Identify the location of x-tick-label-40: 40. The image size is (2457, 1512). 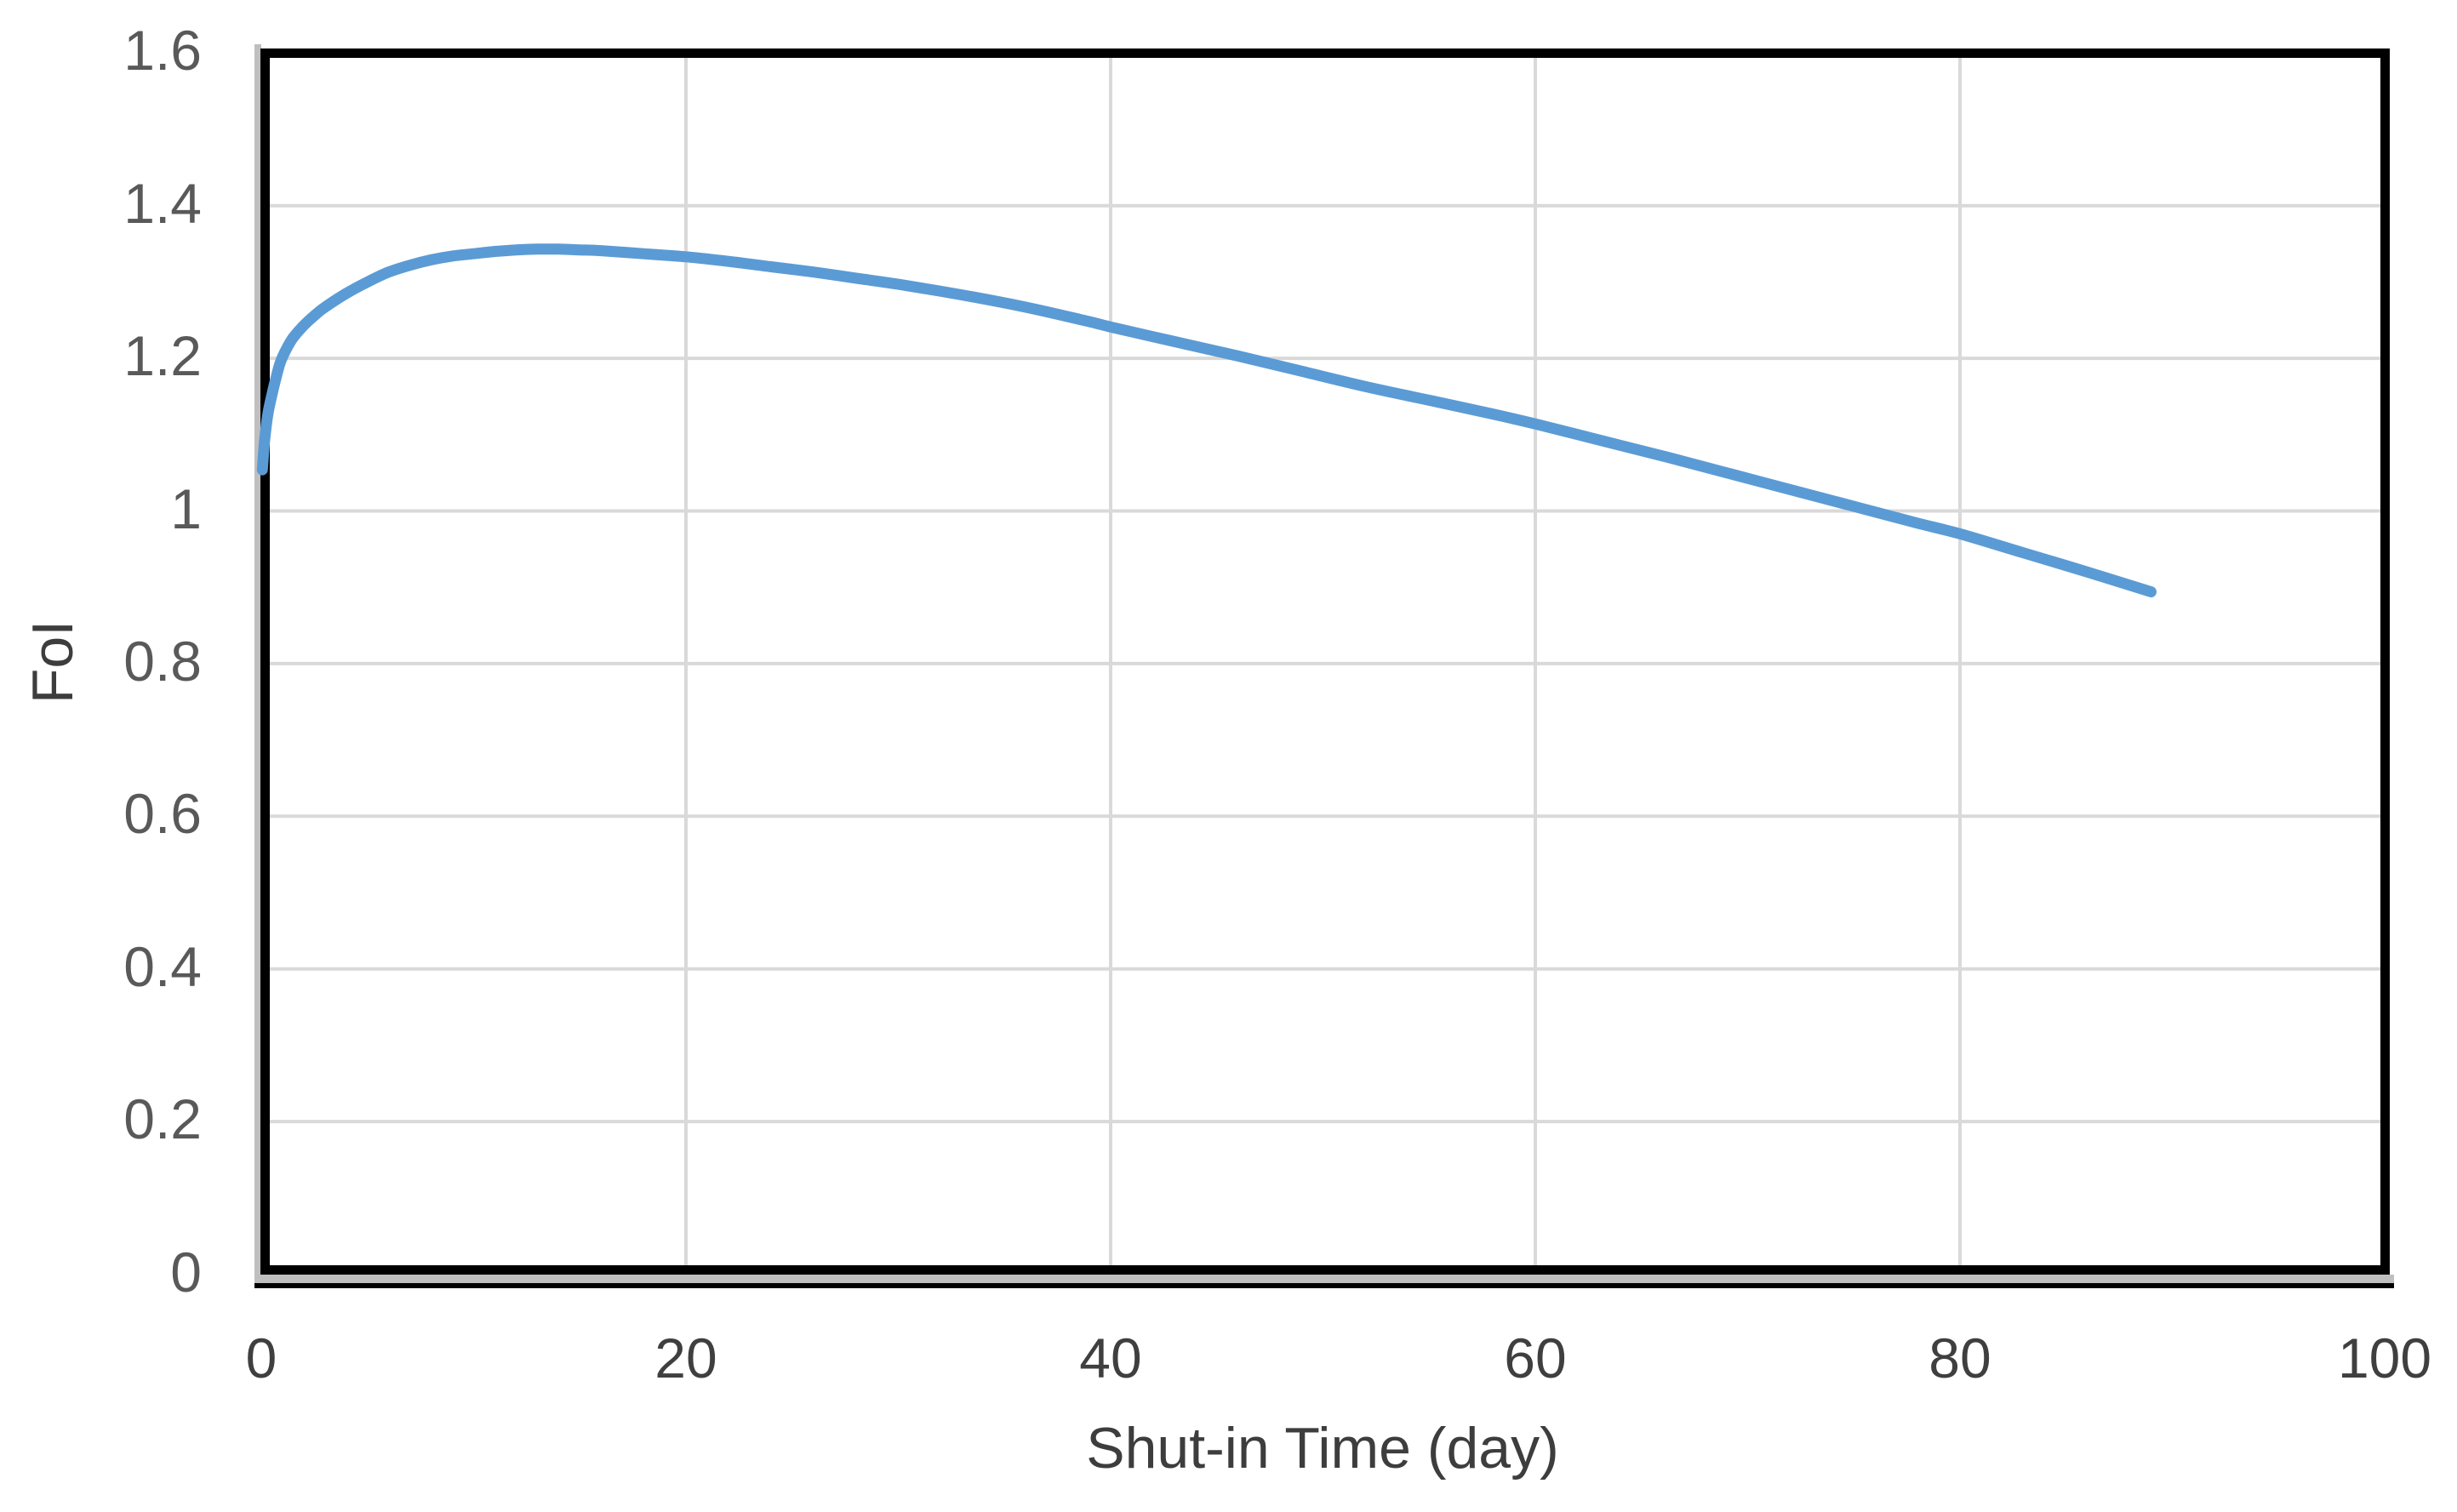
(1110, 1358).